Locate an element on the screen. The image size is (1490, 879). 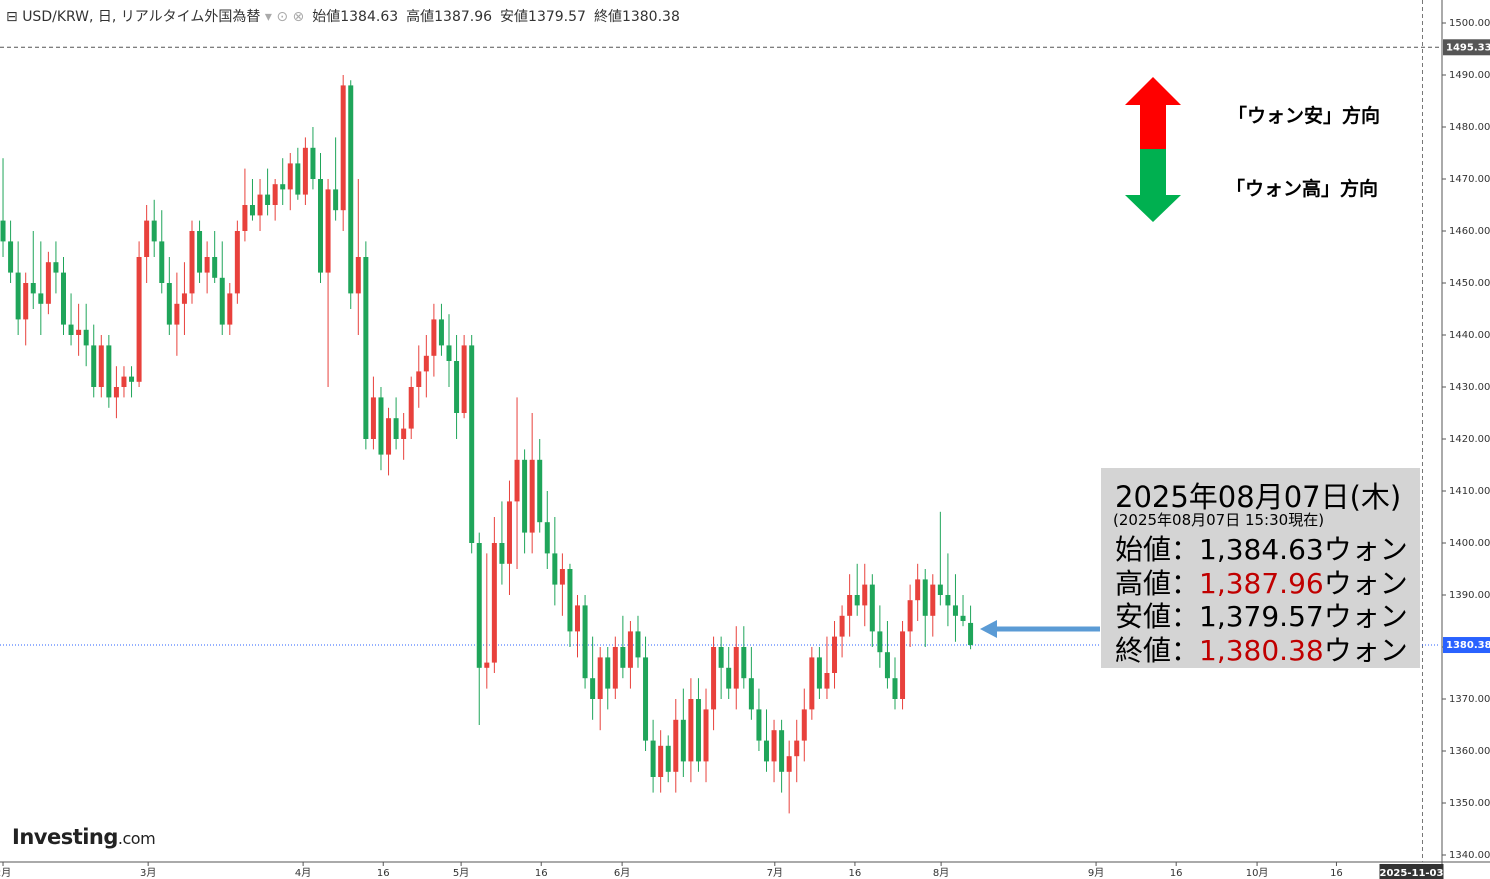
y-tick-label: 1420.00 is located at coordinates (1469, 439).